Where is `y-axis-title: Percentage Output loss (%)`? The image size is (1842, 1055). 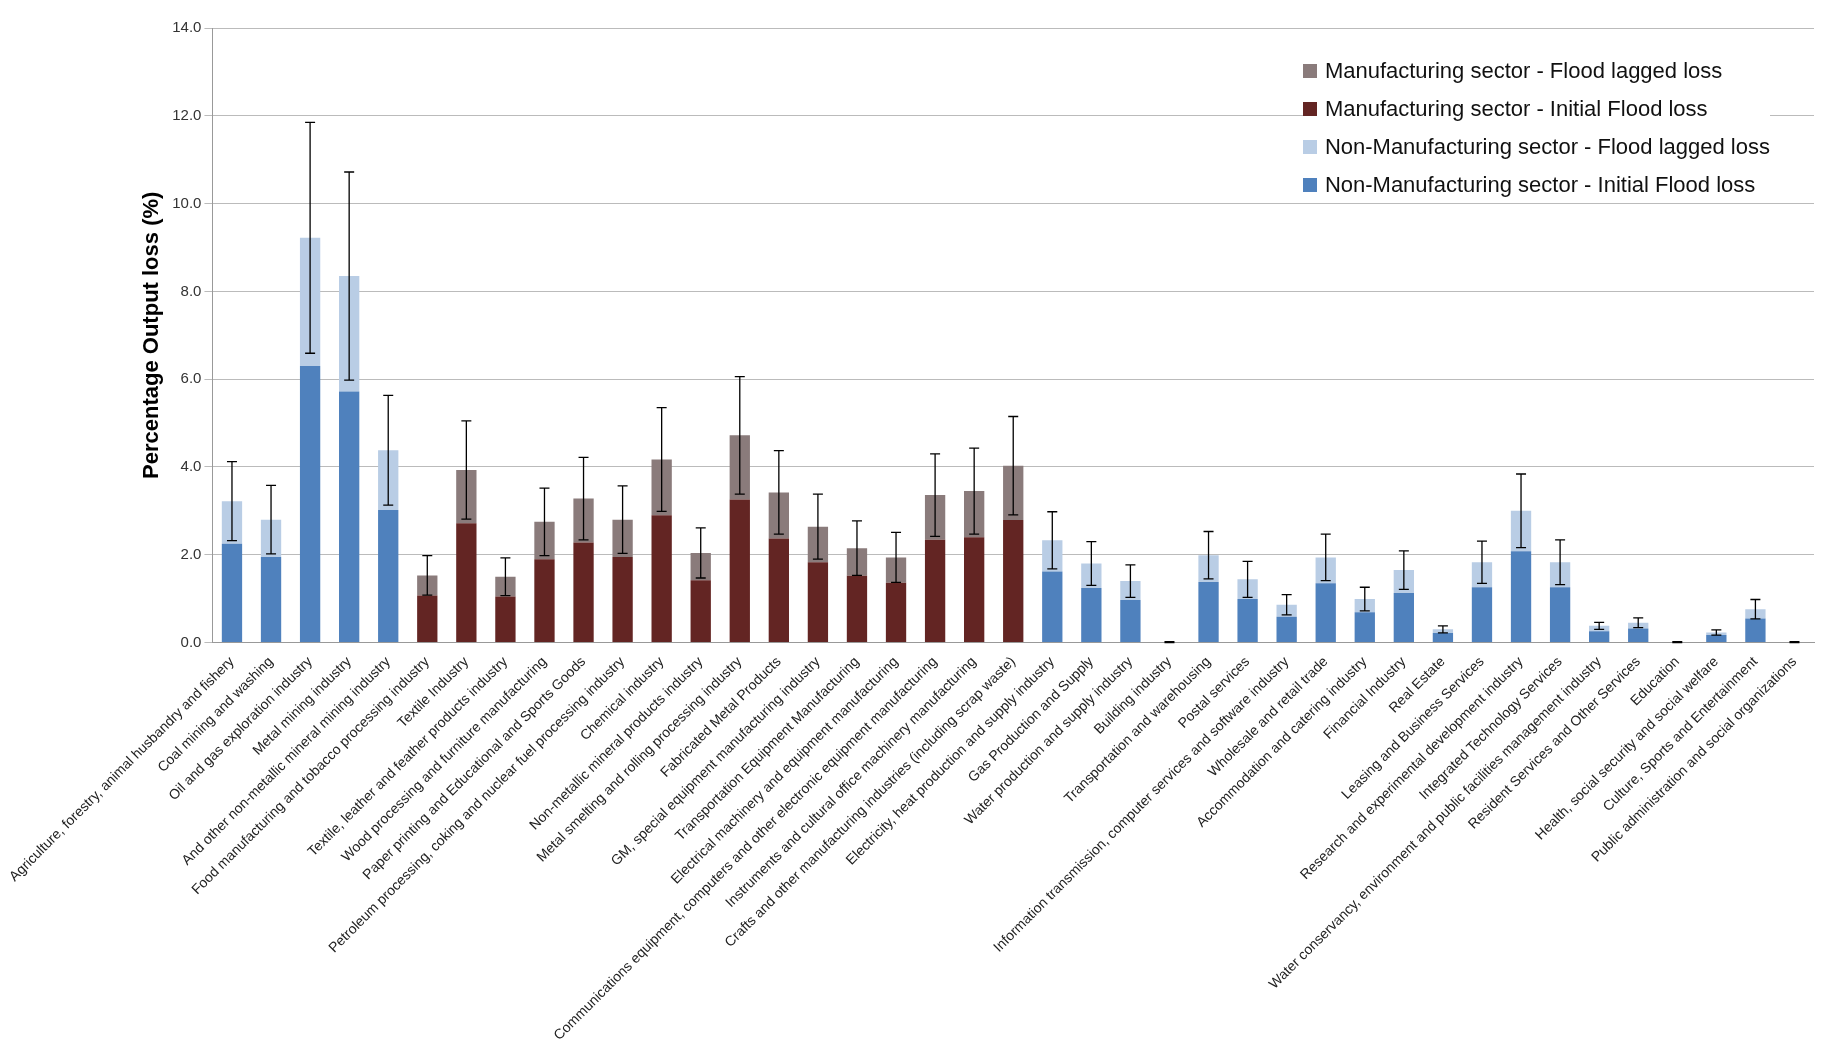 y-axis-title: Percentage Output loss (%) is located at coordinates (151, 335).